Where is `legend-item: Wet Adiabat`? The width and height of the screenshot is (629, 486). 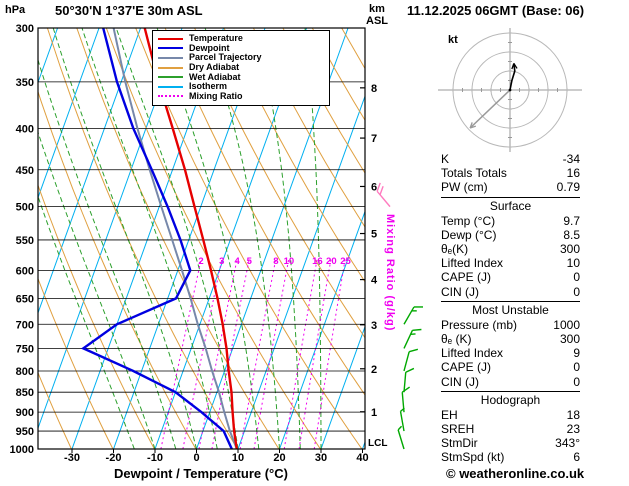
legend-item: Wet Adiabat is located at coordinates (241, 77).